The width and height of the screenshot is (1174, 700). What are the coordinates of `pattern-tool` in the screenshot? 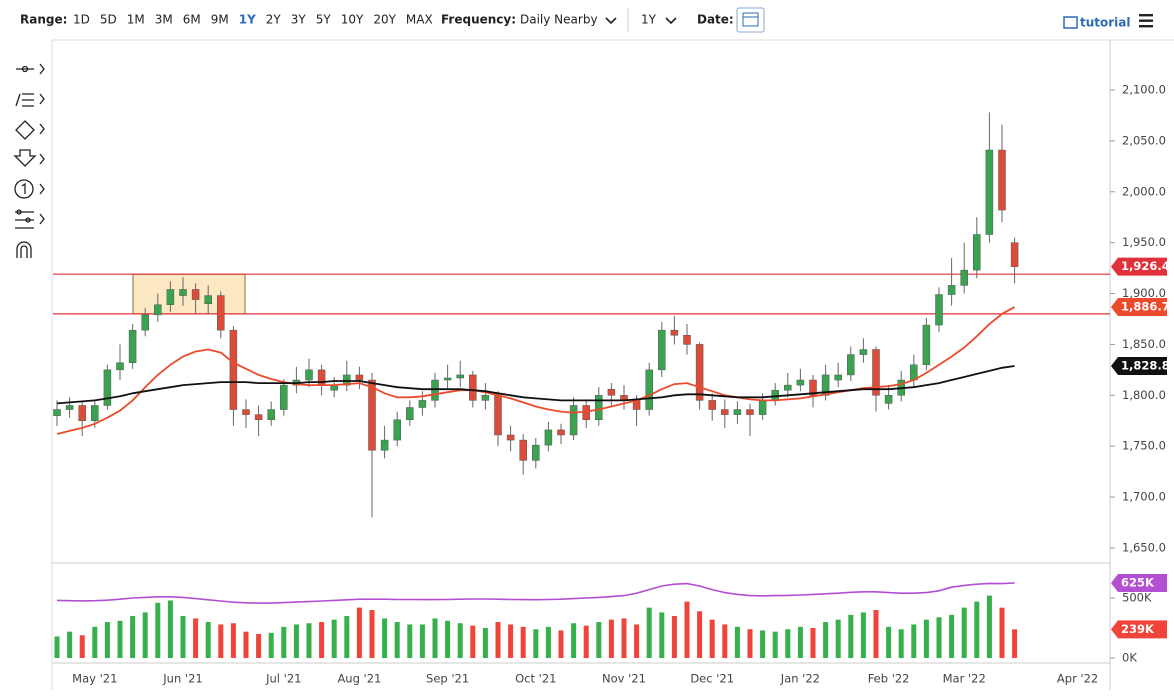 It's located at (30, 219).